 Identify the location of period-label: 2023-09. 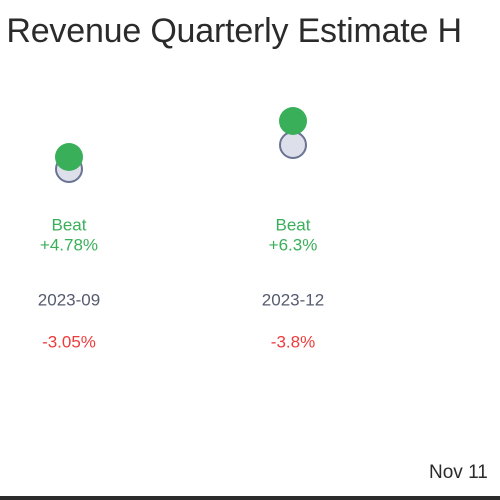
(69, 299).